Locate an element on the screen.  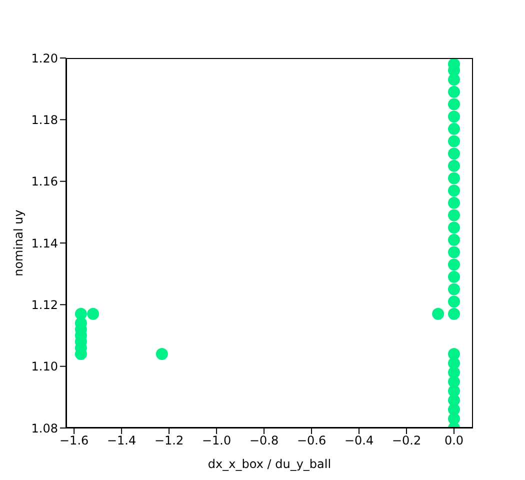
x-axis-title: dx_x_box / du_y_ball is located at coordinates (270, 464).